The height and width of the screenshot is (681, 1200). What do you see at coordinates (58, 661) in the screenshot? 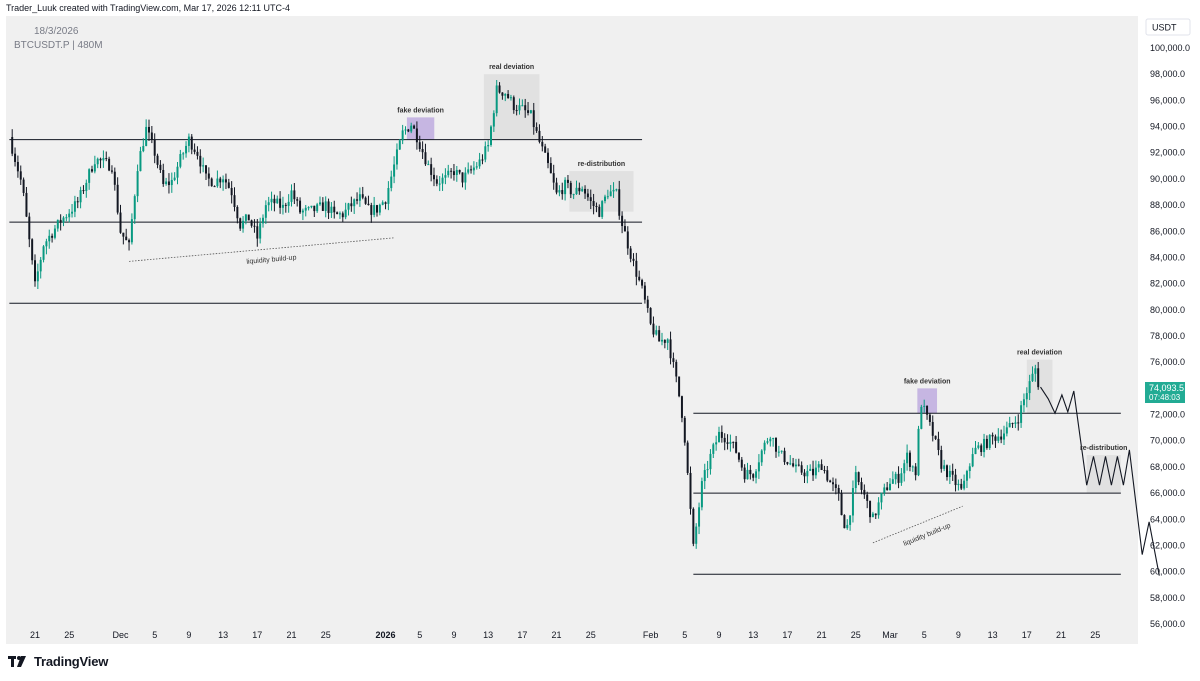
I see `tradingview-logo: TradingView` at bounding box center [58, 661].